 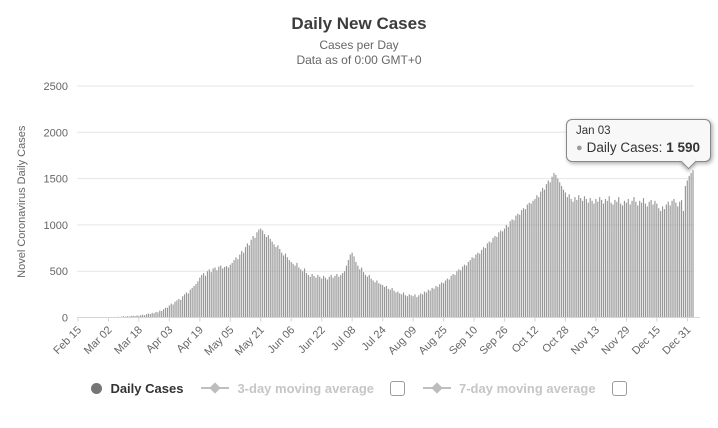 I want to click on checkbox-7day-avg, so click(x=619, y=388).